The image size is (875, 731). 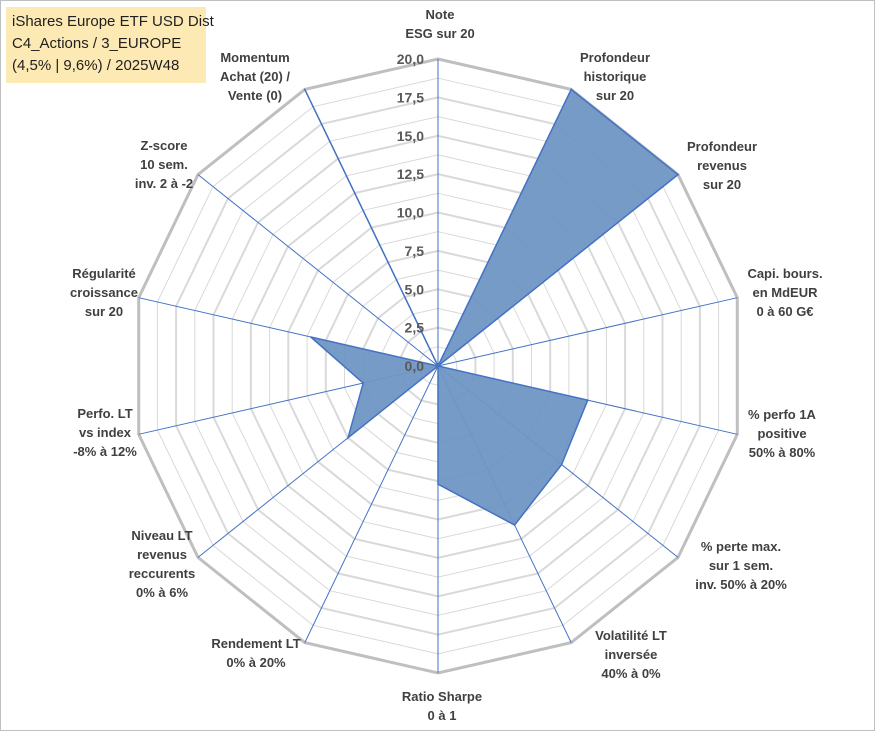 I want to click on axis-label: 0 à 60 G€, so click(x=784, y=311).